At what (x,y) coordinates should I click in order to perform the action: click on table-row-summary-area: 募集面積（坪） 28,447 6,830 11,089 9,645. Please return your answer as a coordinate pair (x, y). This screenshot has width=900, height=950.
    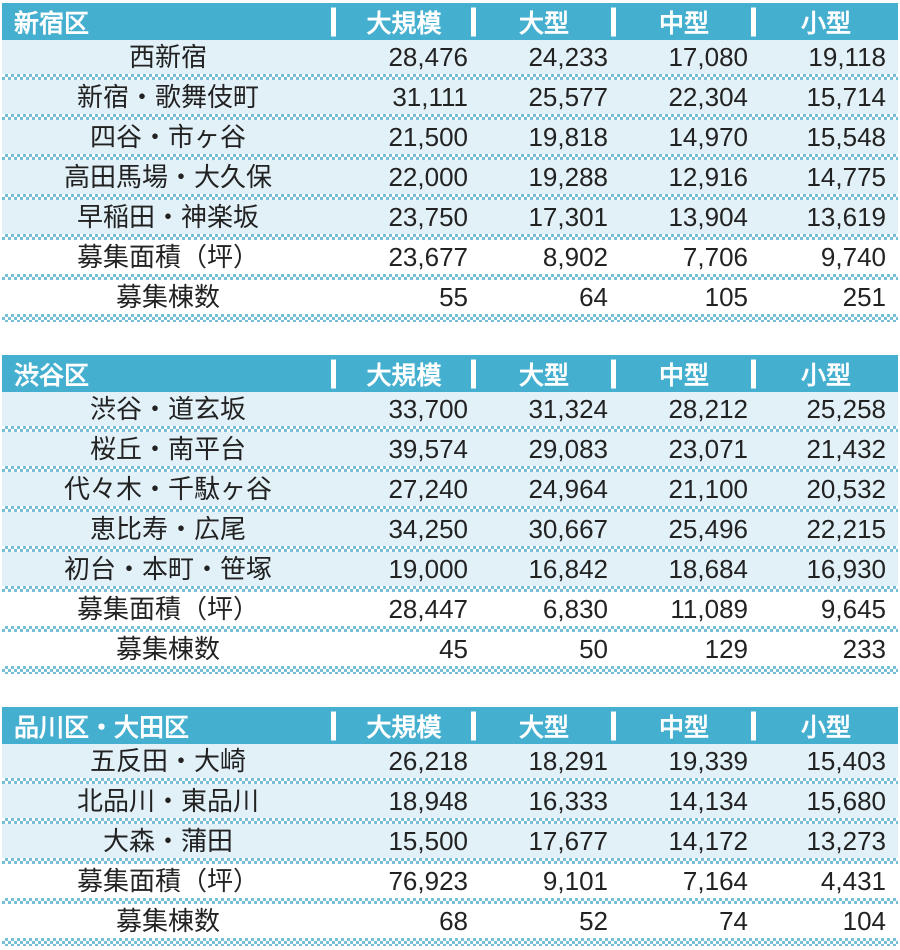
    Looking at the image, I should click on (450, 609).